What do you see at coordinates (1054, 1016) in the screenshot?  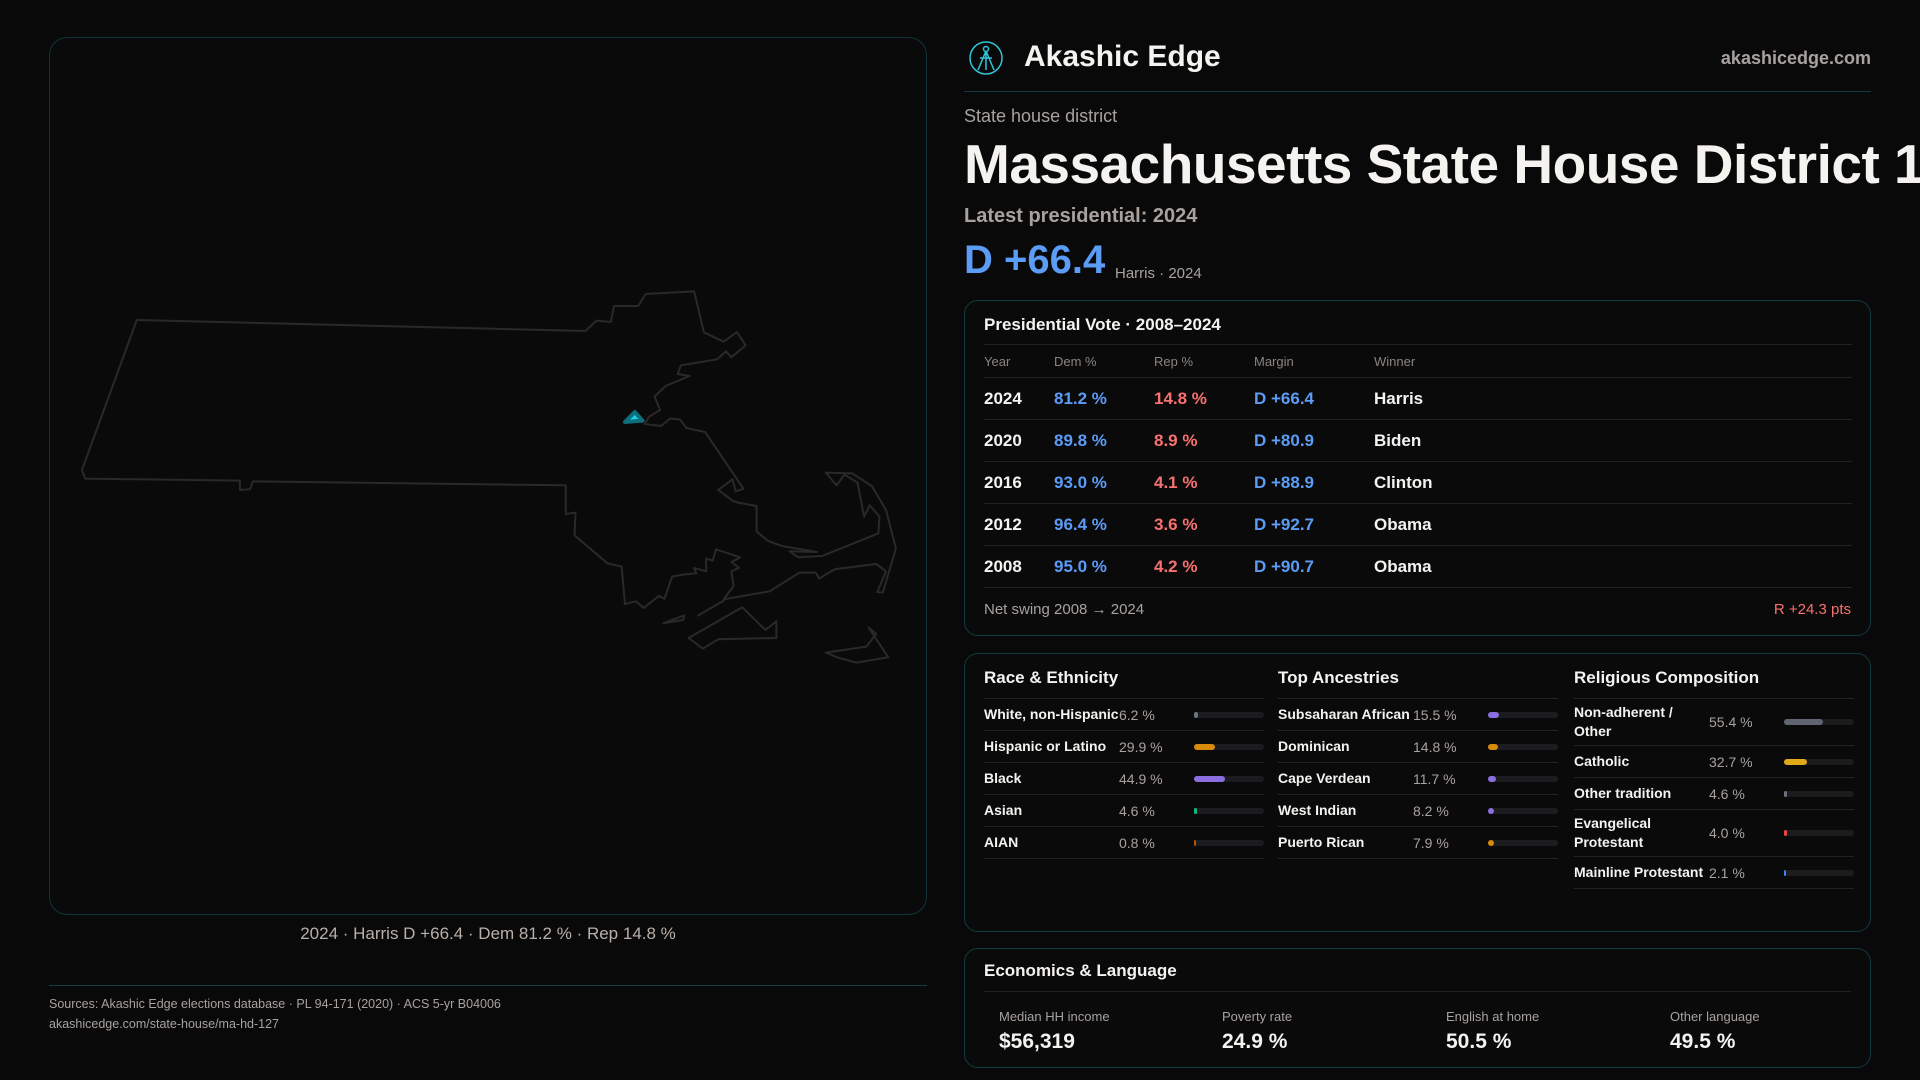 I see `stat-label: Median HH income` at bounding box center [1054, 1016].